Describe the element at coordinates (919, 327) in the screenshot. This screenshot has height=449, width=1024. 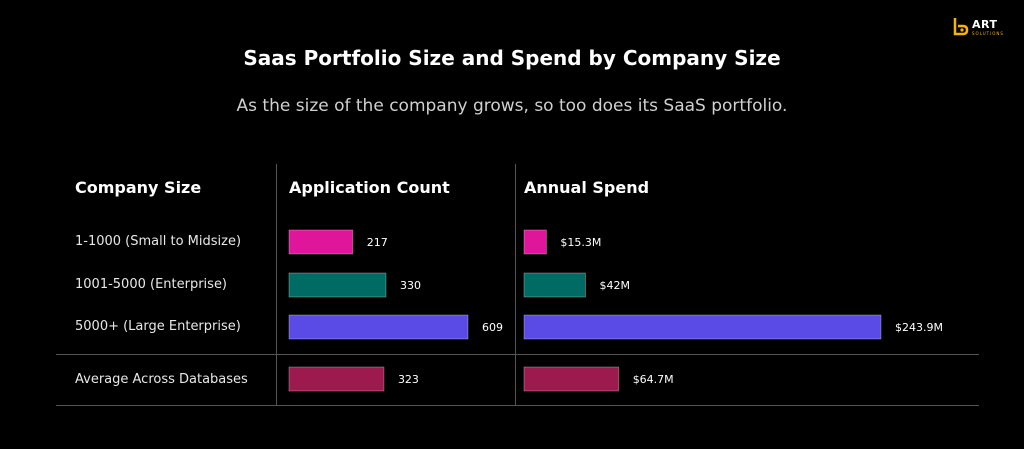
I see `label-annual-spend-2: $243.9M` at that location.